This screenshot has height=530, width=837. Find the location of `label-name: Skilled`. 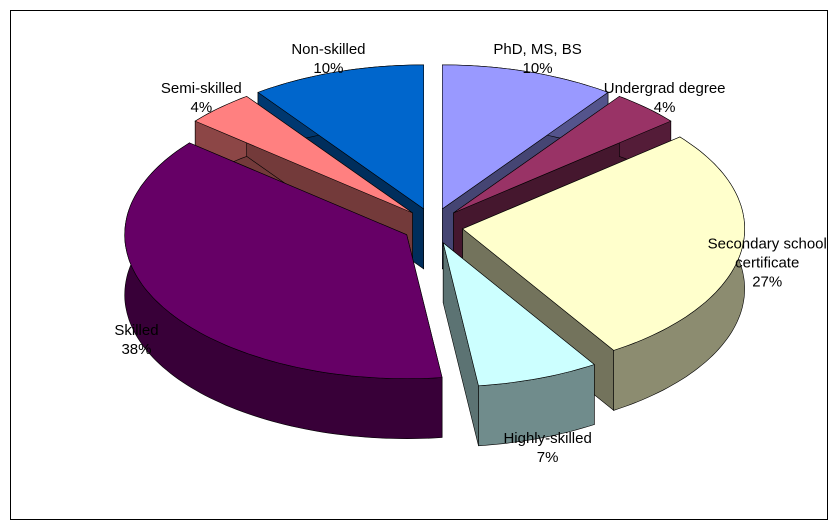

label-name: Skilled is located at coordinates (136, 330).